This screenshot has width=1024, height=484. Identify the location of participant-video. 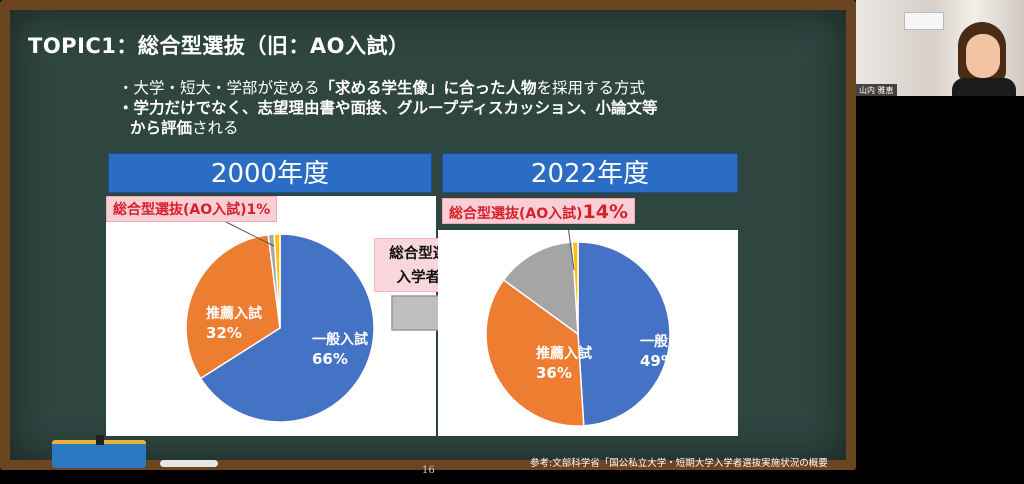
(940, 48).